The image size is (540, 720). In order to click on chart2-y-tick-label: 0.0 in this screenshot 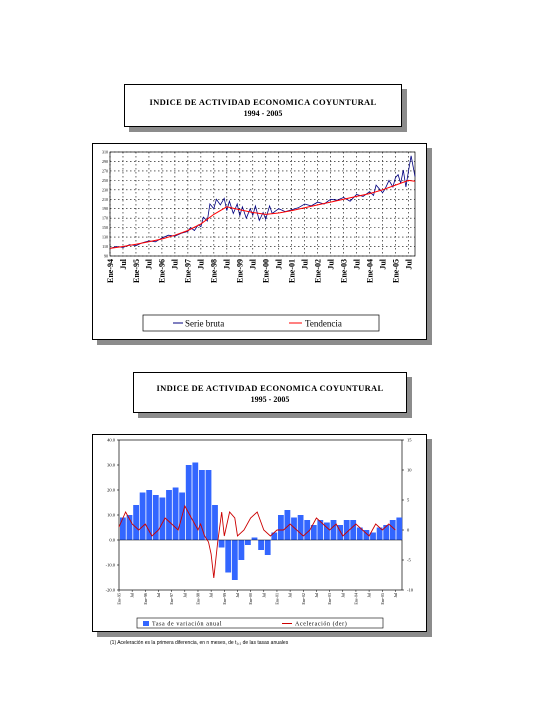, I will do `click(112, 540)`.